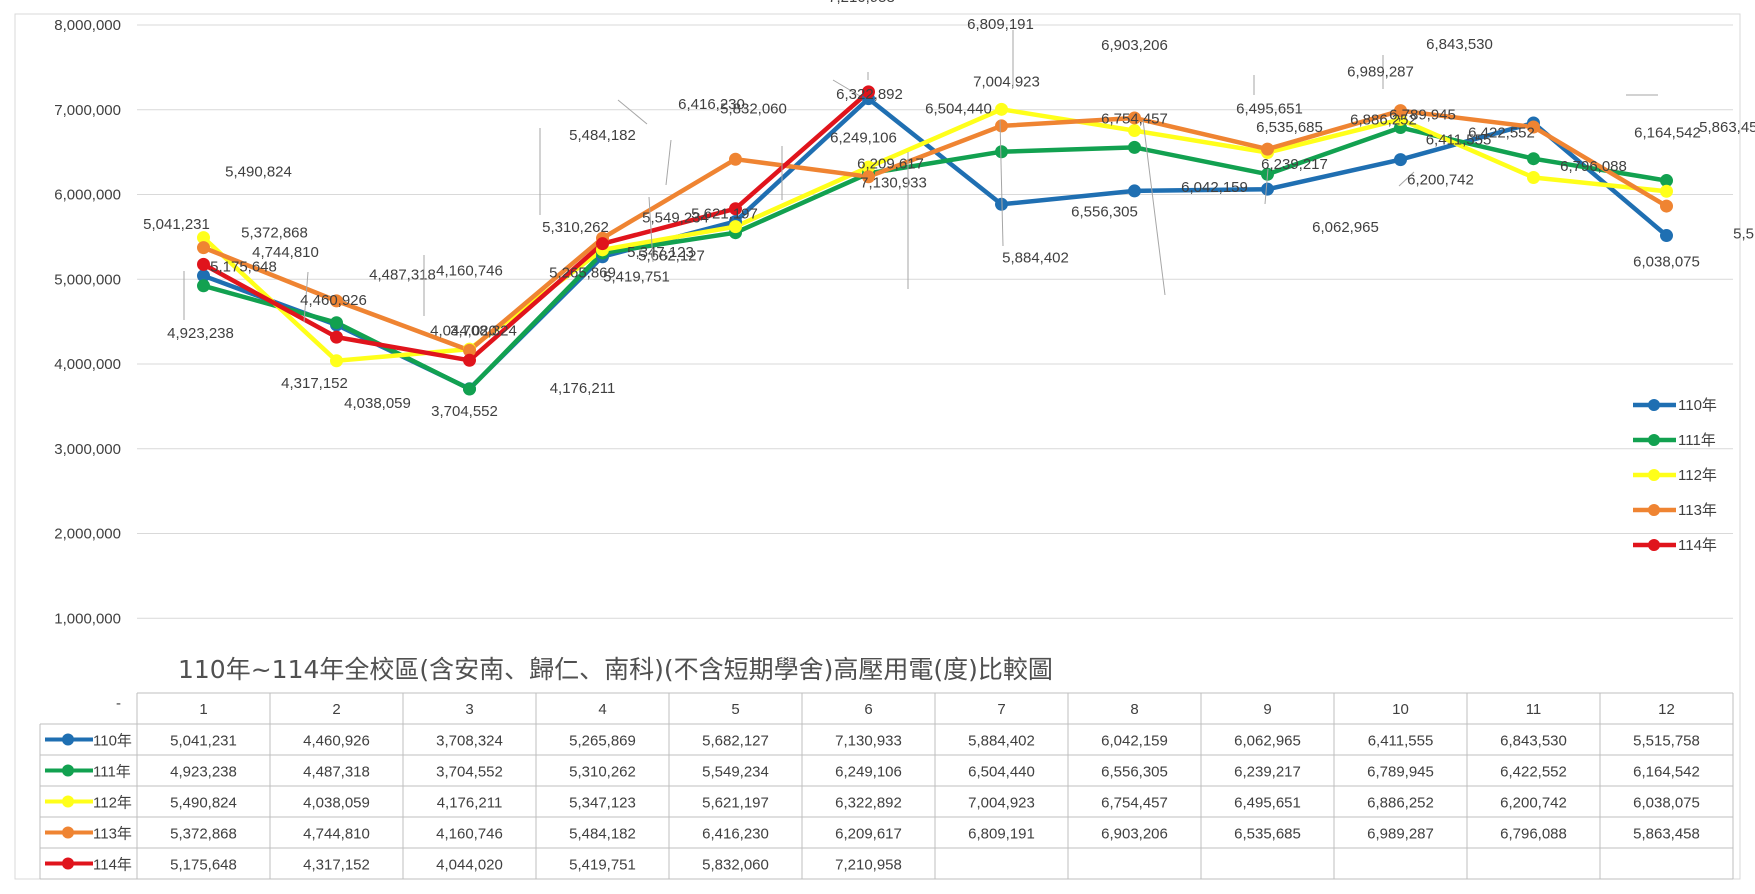  Describe the element at coordinates (203, 741) in the screenshot. I see `table-cell: 5,041,231` at that location.